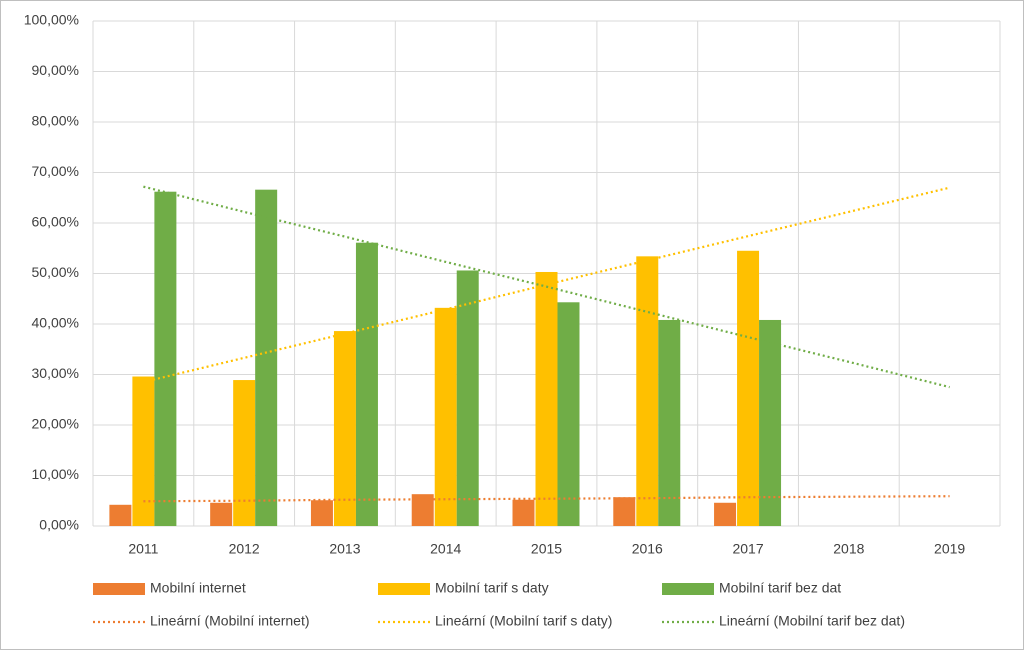 The width and height of the screenshot is (1024, 650). What do you see at coordinates (59, 525) in the screenshot?
I see `y-tick-label: 0,00%` at bounding box center [59, 525].